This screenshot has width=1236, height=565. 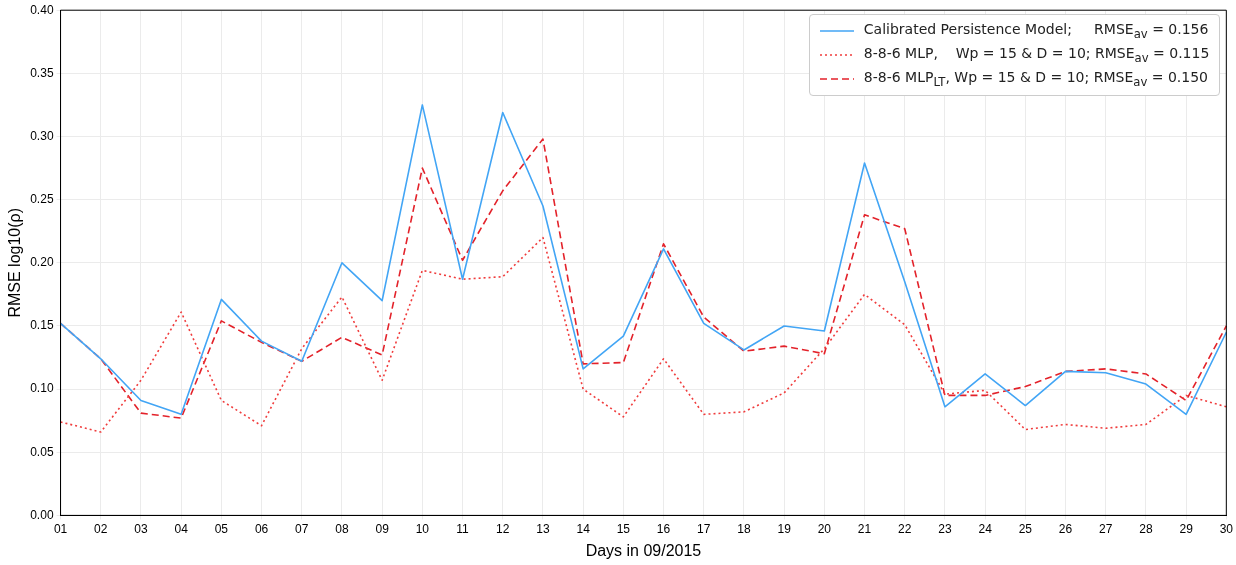 I want to click on legend-label: 8-8-6 MLP, Wp = 15 & D = 10; RMSE$_{av}$ = 0.115, so click(x=1036, y=55).